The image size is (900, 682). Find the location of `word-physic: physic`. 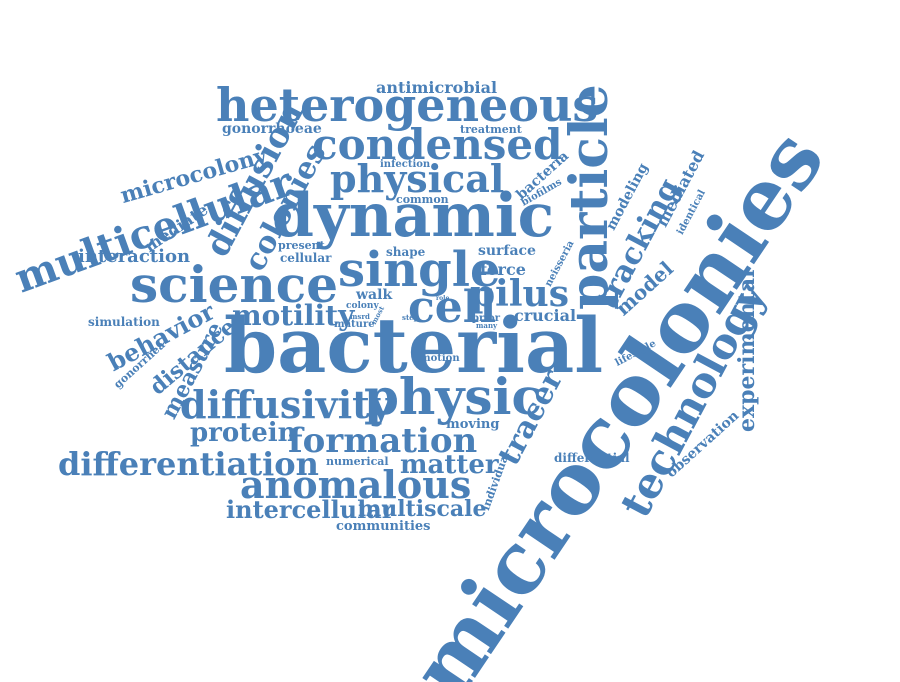

word-physic: physic is located at coordinates (453, 396).